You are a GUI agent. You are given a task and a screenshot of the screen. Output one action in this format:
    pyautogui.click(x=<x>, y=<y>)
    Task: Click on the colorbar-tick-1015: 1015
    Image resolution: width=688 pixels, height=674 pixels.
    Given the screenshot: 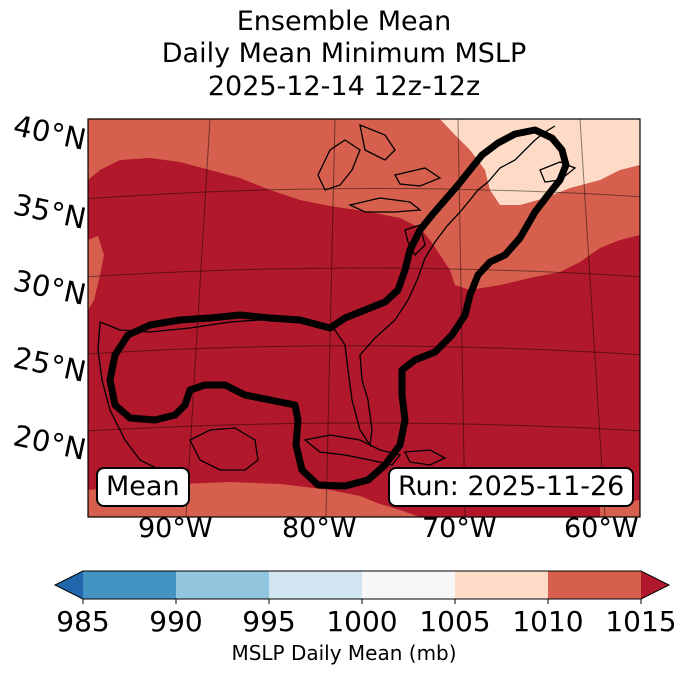 What is the action you would take?
    pyautogui.click(x=641, y=621)
    